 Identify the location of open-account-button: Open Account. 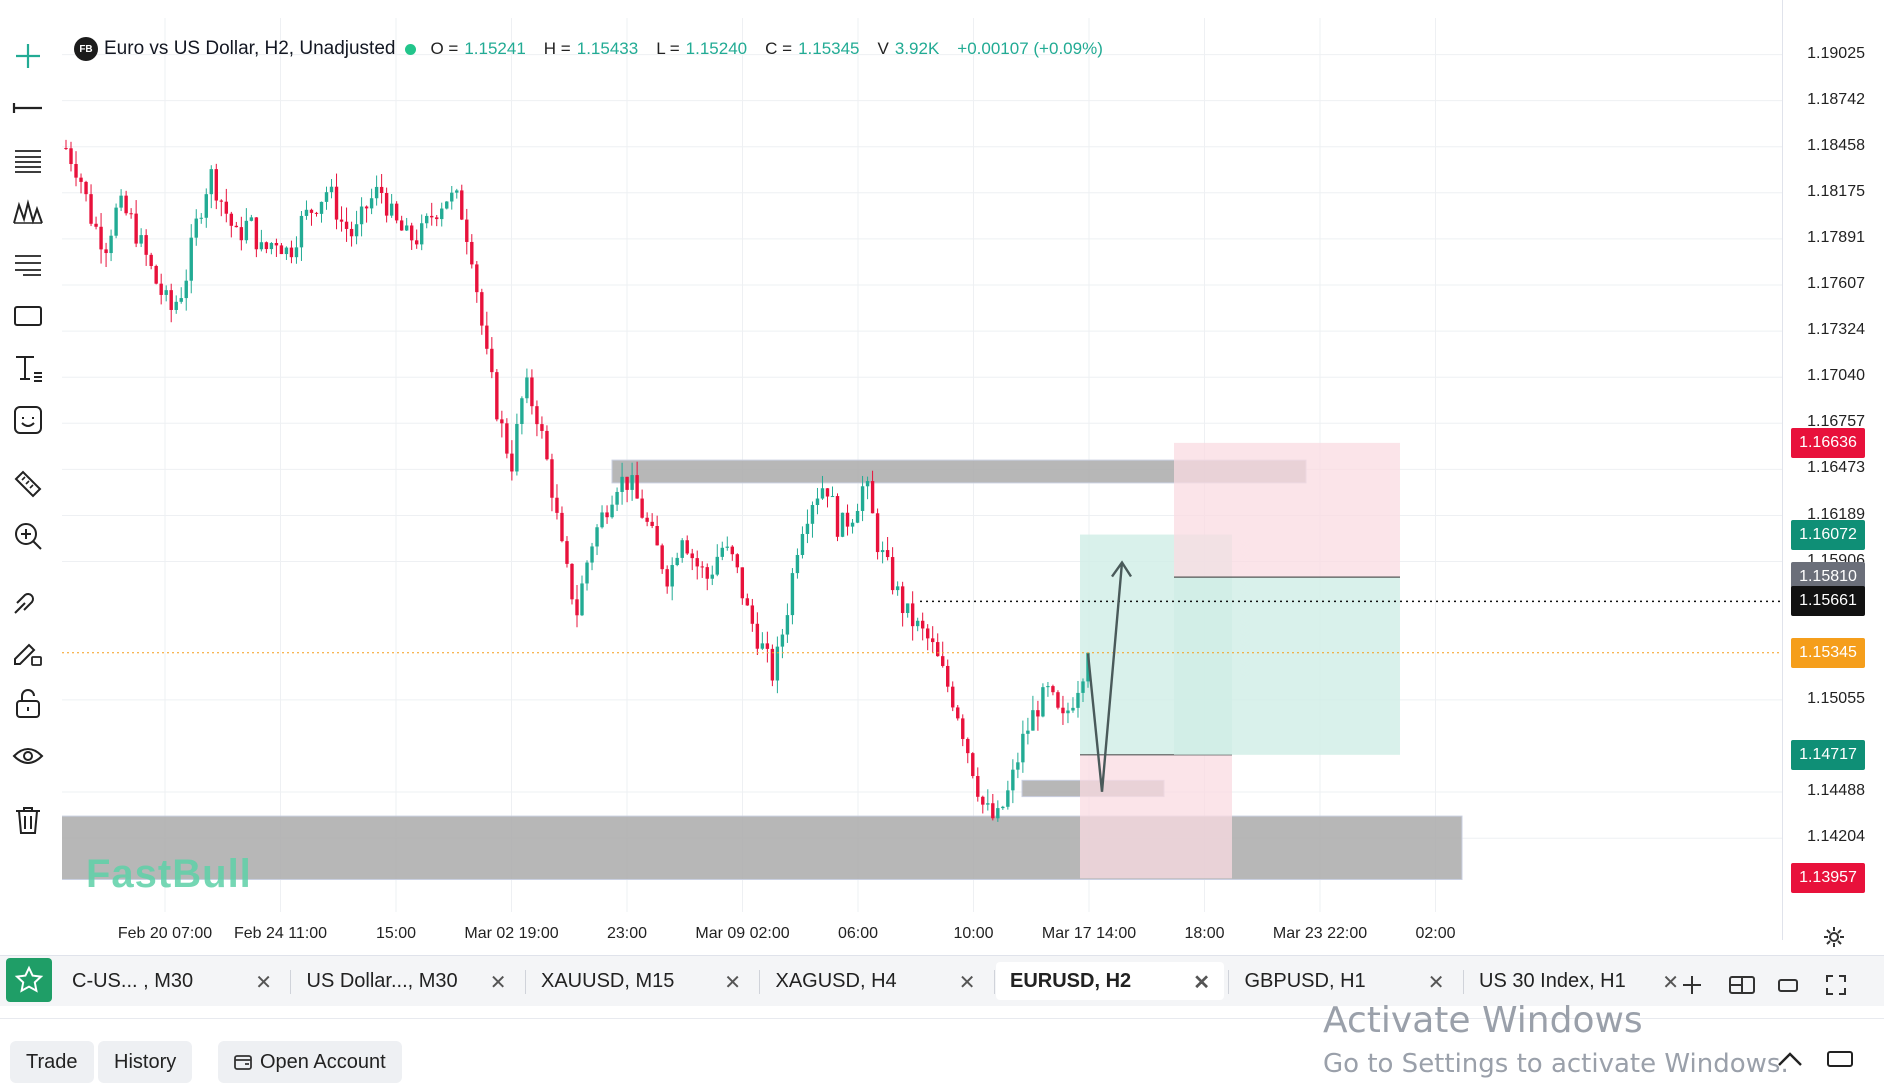
(310, 1062).